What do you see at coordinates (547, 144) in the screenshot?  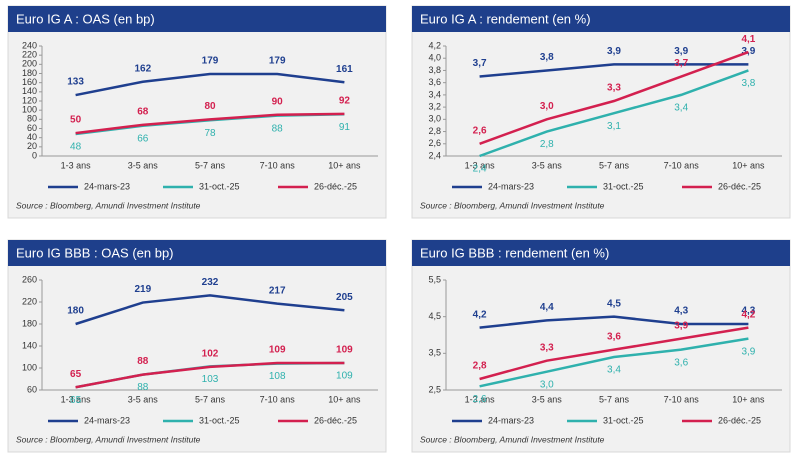 I see `data-label: 2,8` at bounding box center [547, 144].